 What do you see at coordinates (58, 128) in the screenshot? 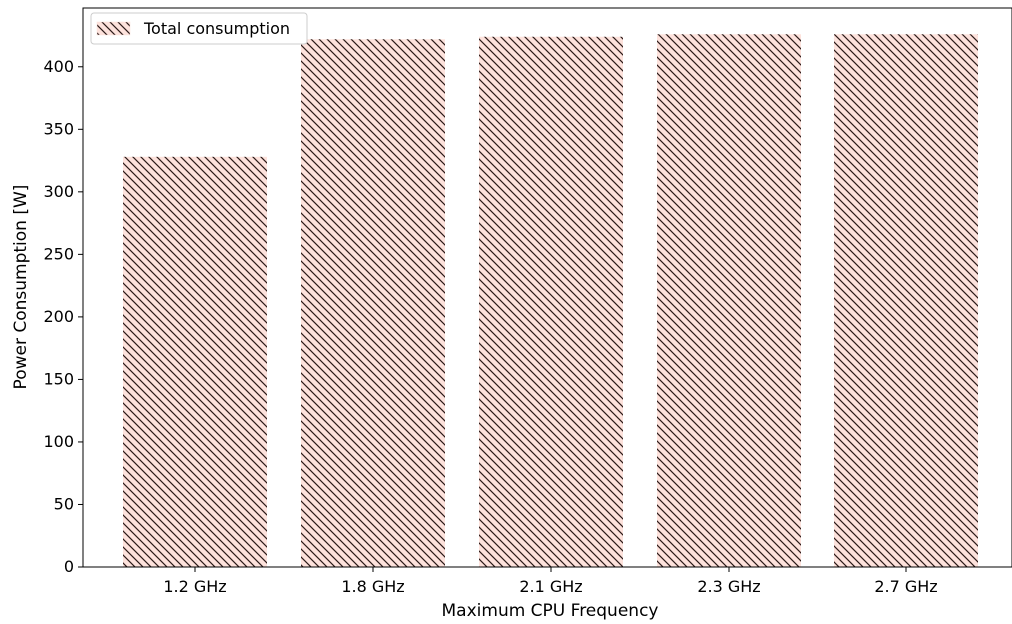
I see `y-tick-label: 350` at bounding box center [58, 128].